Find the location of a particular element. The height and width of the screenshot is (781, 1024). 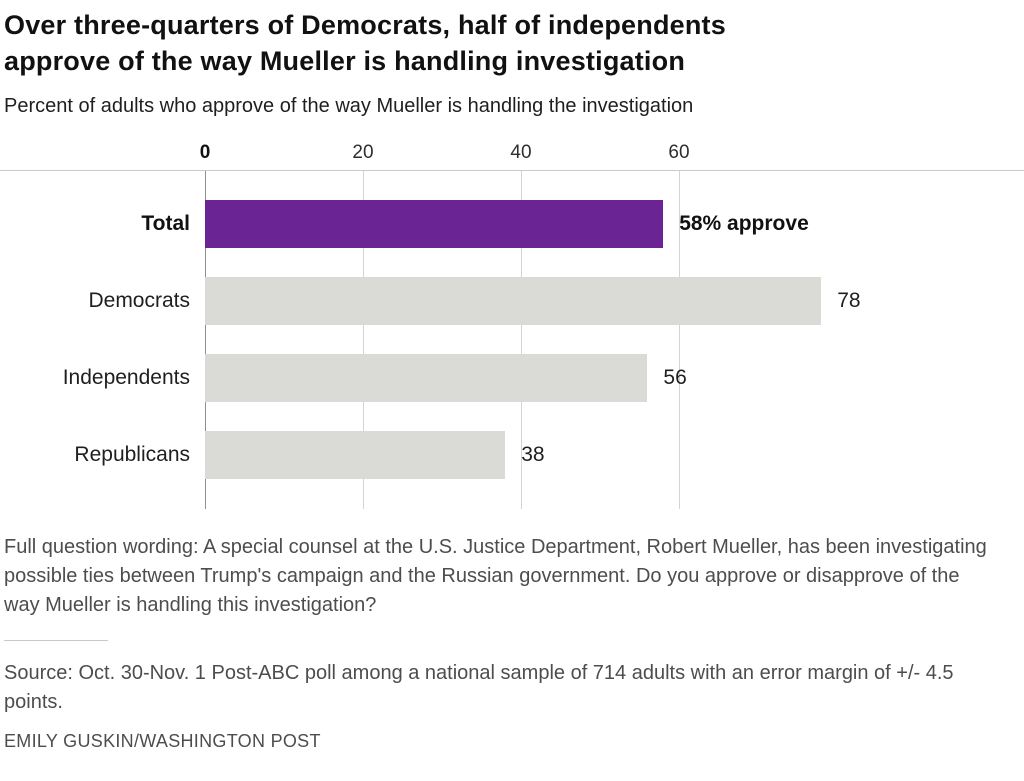

value-label-total: 58% approve is located at coordinates (744, 223).